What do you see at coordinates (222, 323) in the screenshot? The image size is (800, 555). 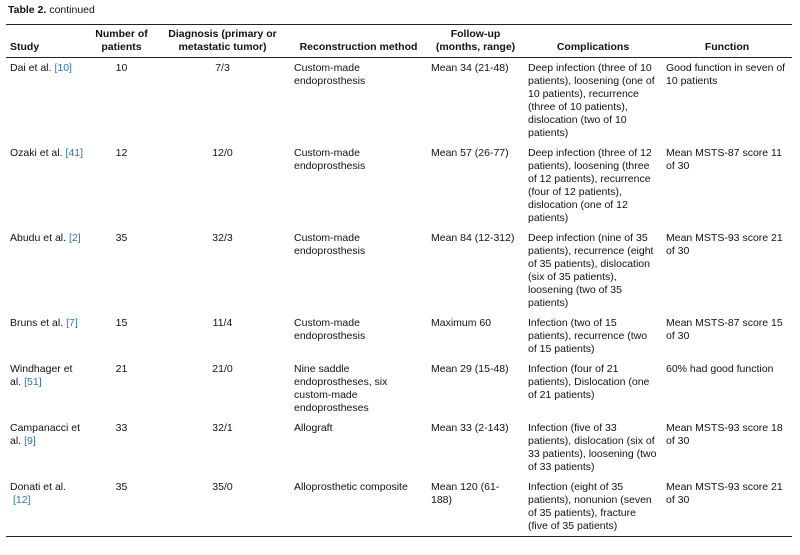 I see `table-cell: 11/4` at bounding box center [222, 323].